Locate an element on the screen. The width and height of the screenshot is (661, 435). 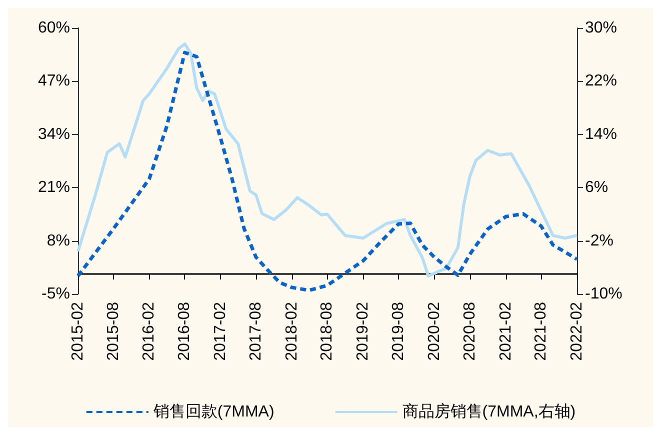
y-tick-label: 21% is located at coordinates (54, 187).